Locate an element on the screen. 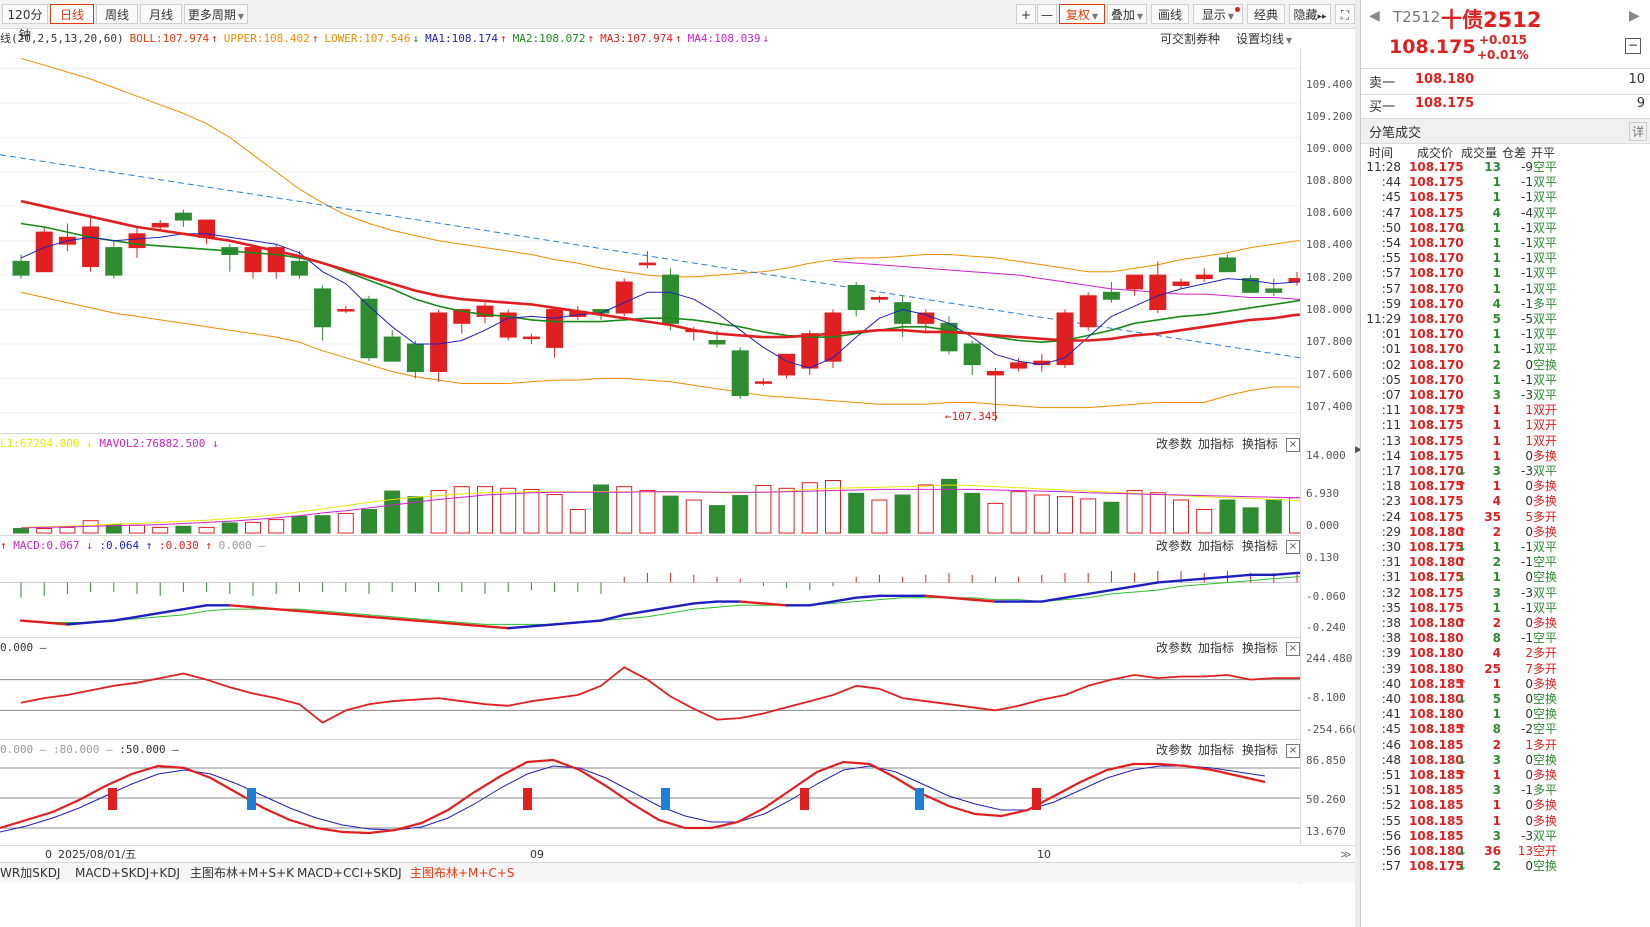 This screenshot has height=927, width=1650. zoom-out-button: — is located at coordinates (1047, 14).